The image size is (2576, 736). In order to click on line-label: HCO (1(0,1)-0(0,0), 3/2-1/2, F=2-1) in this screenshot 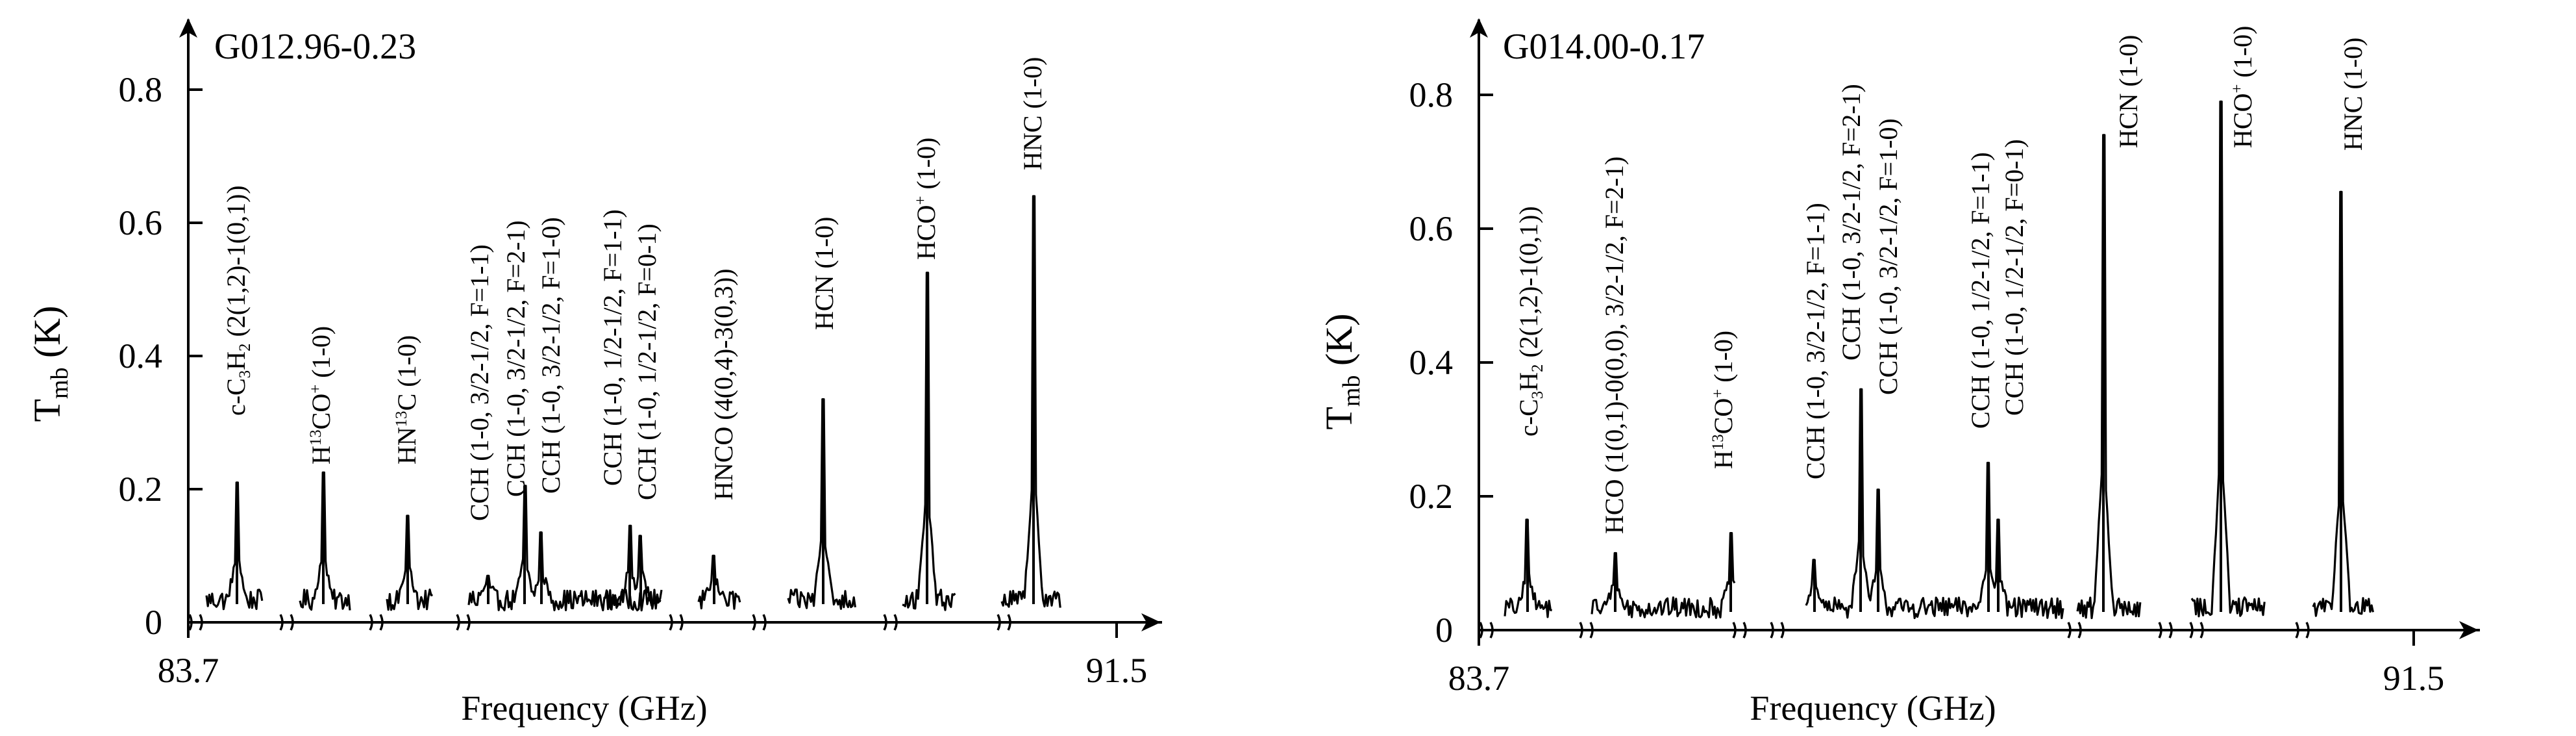, I will do `click(1614, 345)`.